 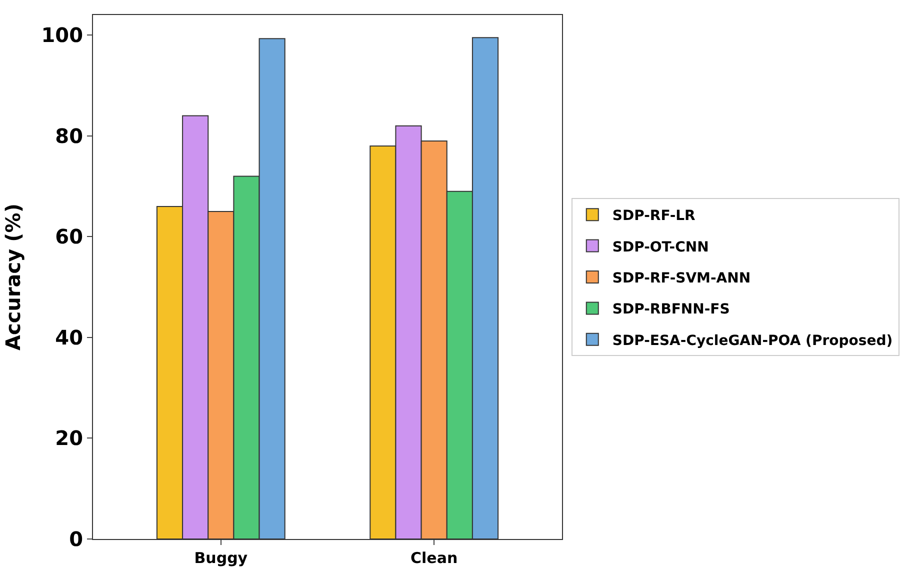 I want to click on y-tick-label: 20, so click(x=69, y=438).